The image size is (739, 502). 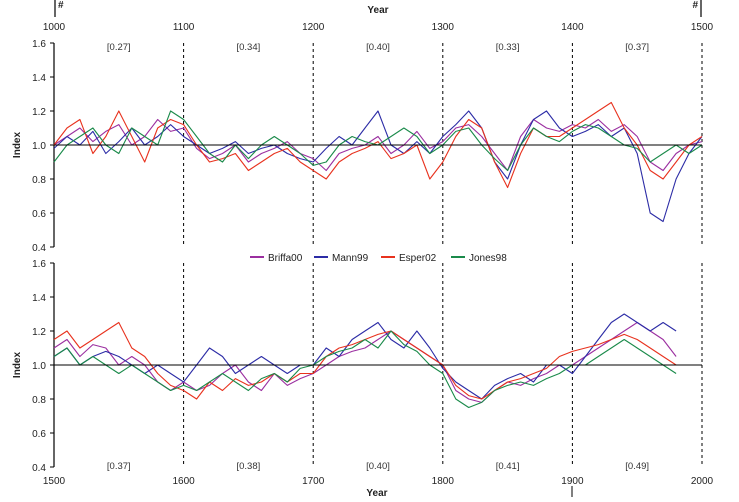 What do you see at coordinates (313, 27) in the screenshot?
I see `x-tick-label: 1200` at bounding box center [313, 27].